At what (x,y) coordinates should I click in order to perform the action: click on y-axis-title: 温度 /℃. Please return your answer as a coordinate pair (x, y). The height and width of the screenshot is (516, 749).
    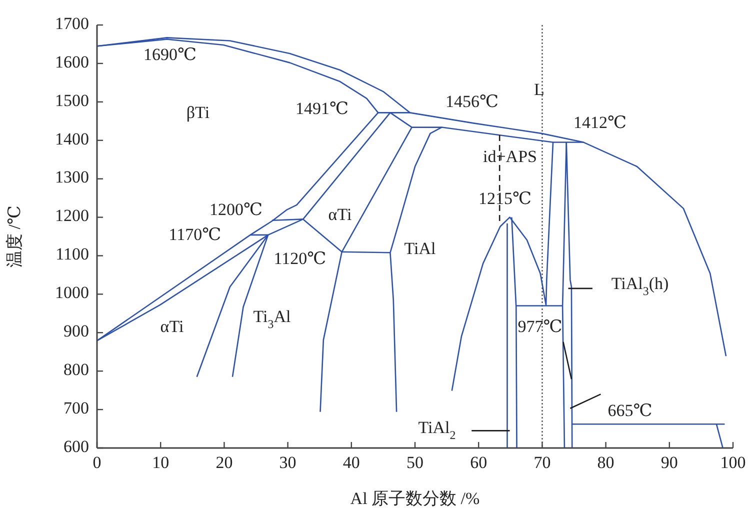
    Looking at the image, I should click on (14, 237).